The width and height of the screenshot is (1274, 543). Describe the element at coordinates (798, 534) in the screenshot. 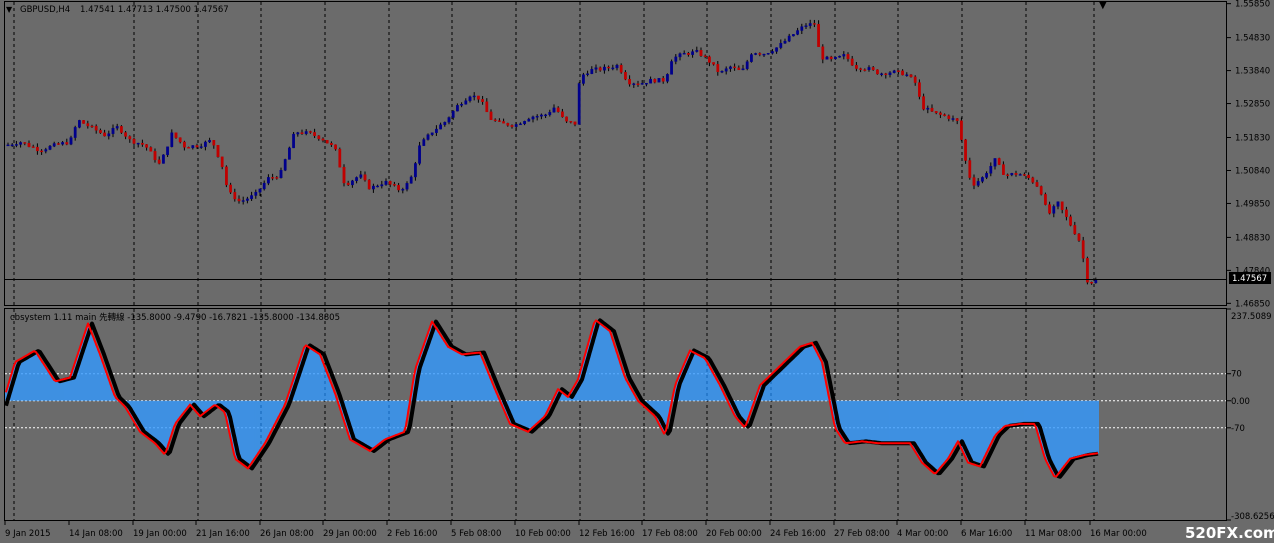

I see `time-tick-label: 24 Feb 16:00` at that location.